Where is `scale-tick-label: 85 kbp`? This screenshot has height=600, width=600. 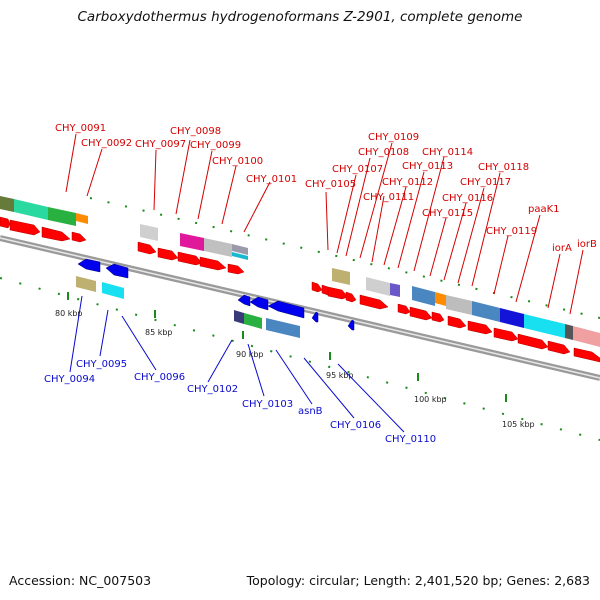 scale-tick-label: 85 kbp is located at coordinates (159, 332).